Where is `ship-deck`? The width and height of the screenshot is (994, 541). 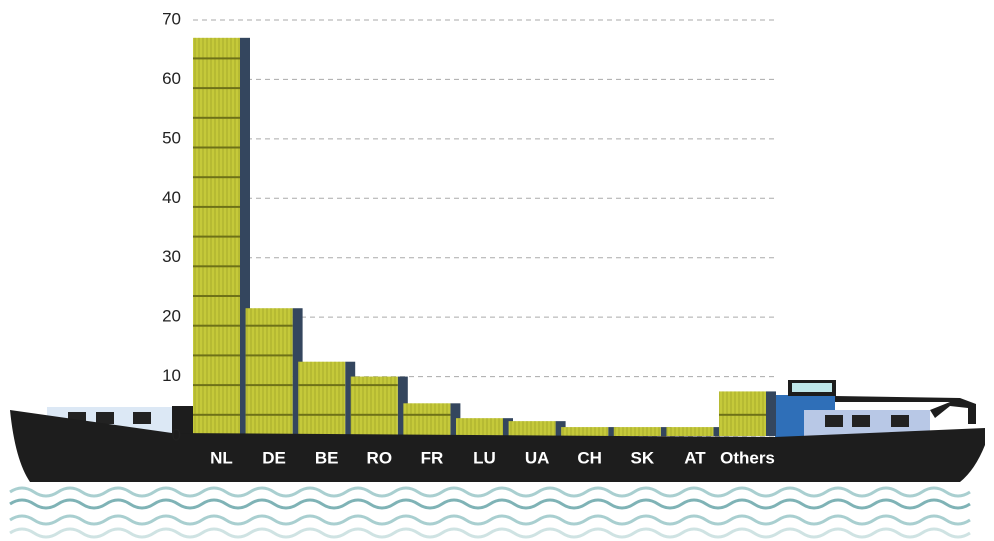
ship-deck is located at coordinates (511, 408).